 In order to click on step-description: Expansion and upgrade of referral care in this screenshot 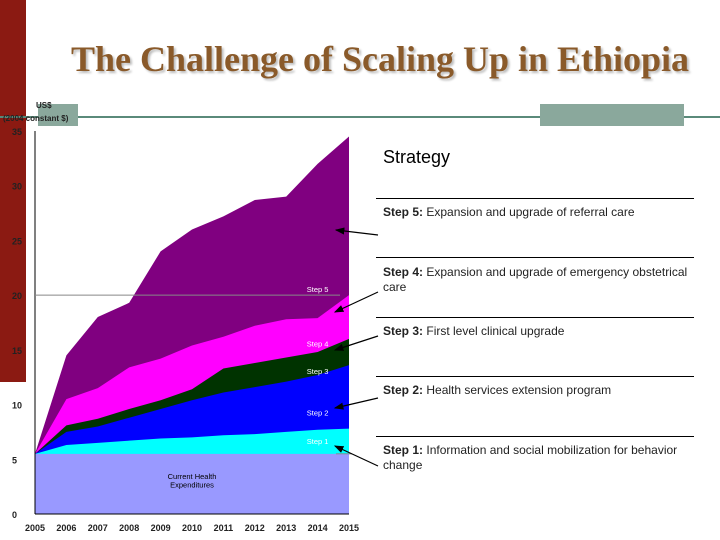, I will do `click(530, 212)`.